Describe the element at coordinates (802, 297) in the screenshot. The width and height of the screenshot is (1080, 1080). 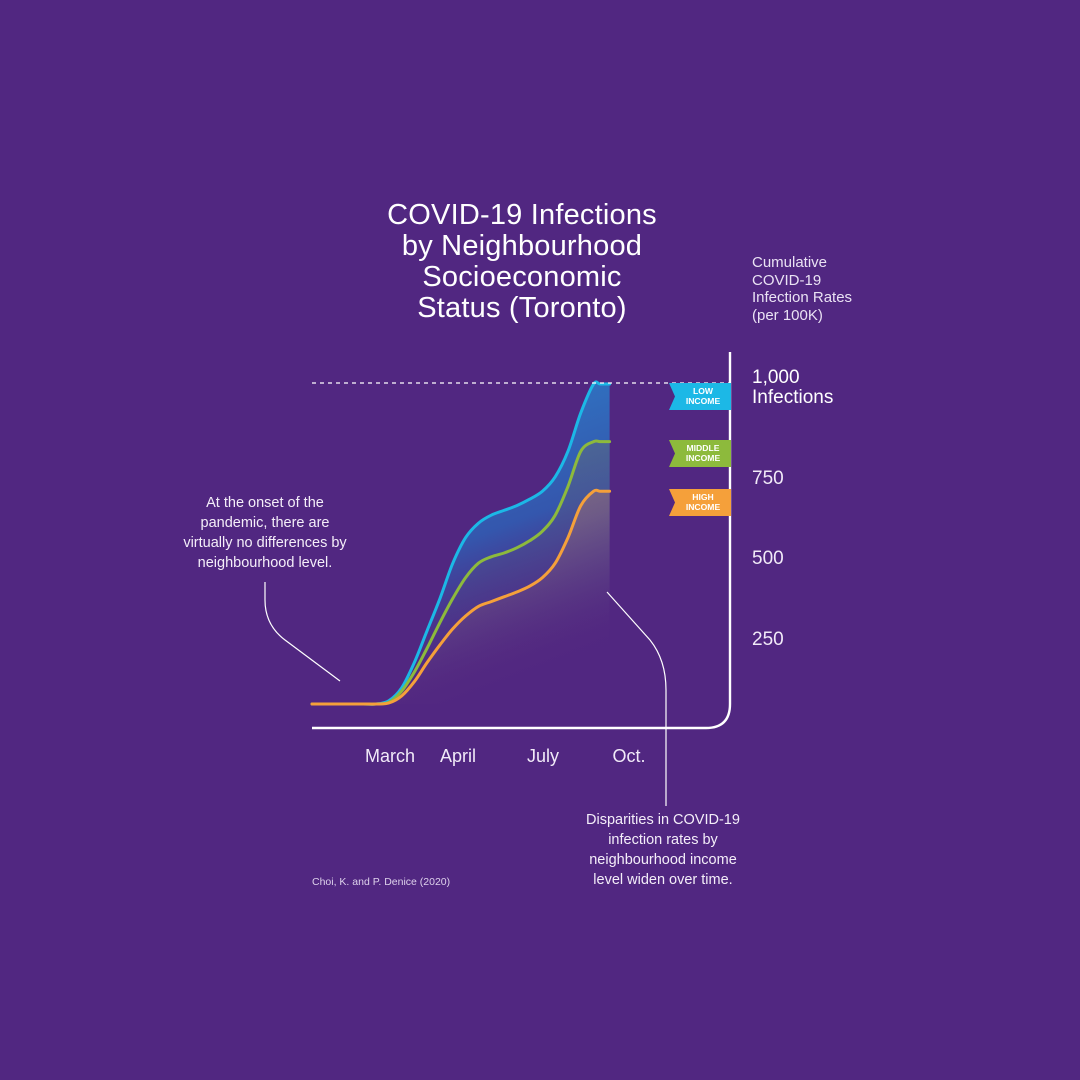
I see `y-axis-label-line: Infection Rates` at that location.